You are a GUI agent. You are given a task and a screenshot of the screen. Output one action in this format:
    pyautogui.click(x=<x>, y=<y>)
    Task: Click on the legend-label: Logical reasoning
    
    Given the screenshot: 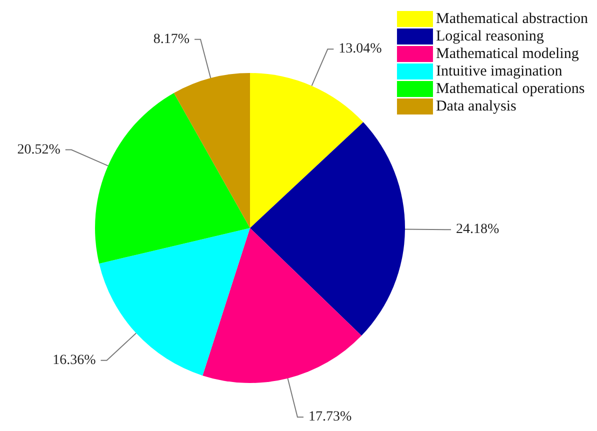 What is the action you would take?
    pyautogui.click(x=490, y=36)
    